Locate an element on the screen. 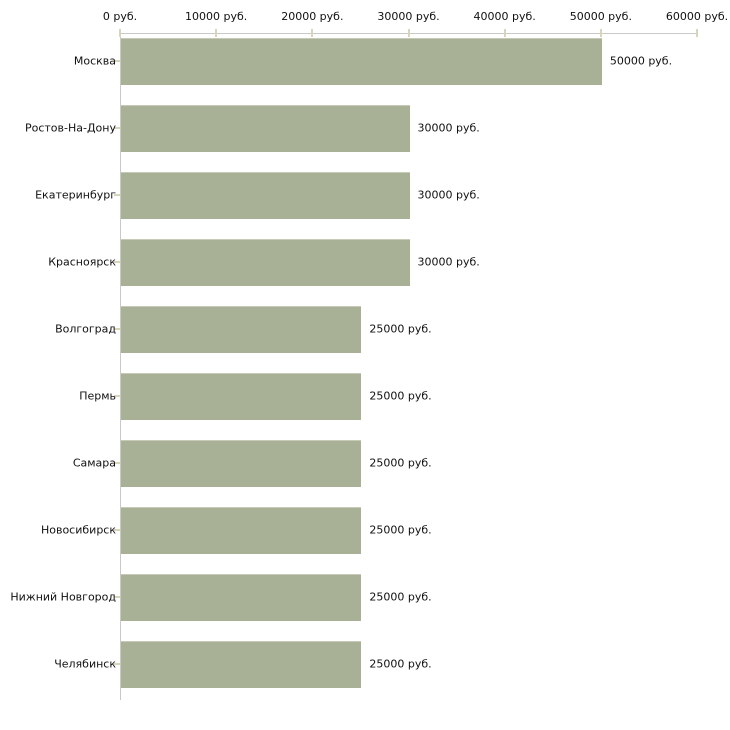  x-axis-tick-label: 30000 руб. is located at coordinates (408, 16).